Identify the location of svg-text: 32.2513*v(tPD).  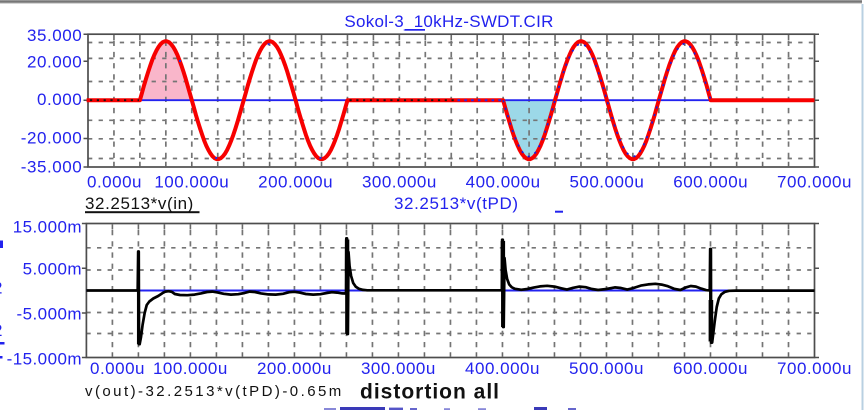
(456, 203).